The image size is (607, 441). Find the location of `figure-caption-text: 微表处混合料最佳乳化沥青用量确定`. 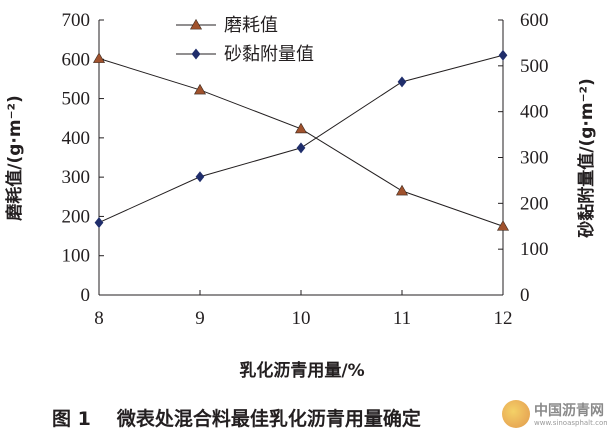

figure-caption-text: 微表处混合料最佳乳化沥青用量确定 is located at coordinates (268, 419).